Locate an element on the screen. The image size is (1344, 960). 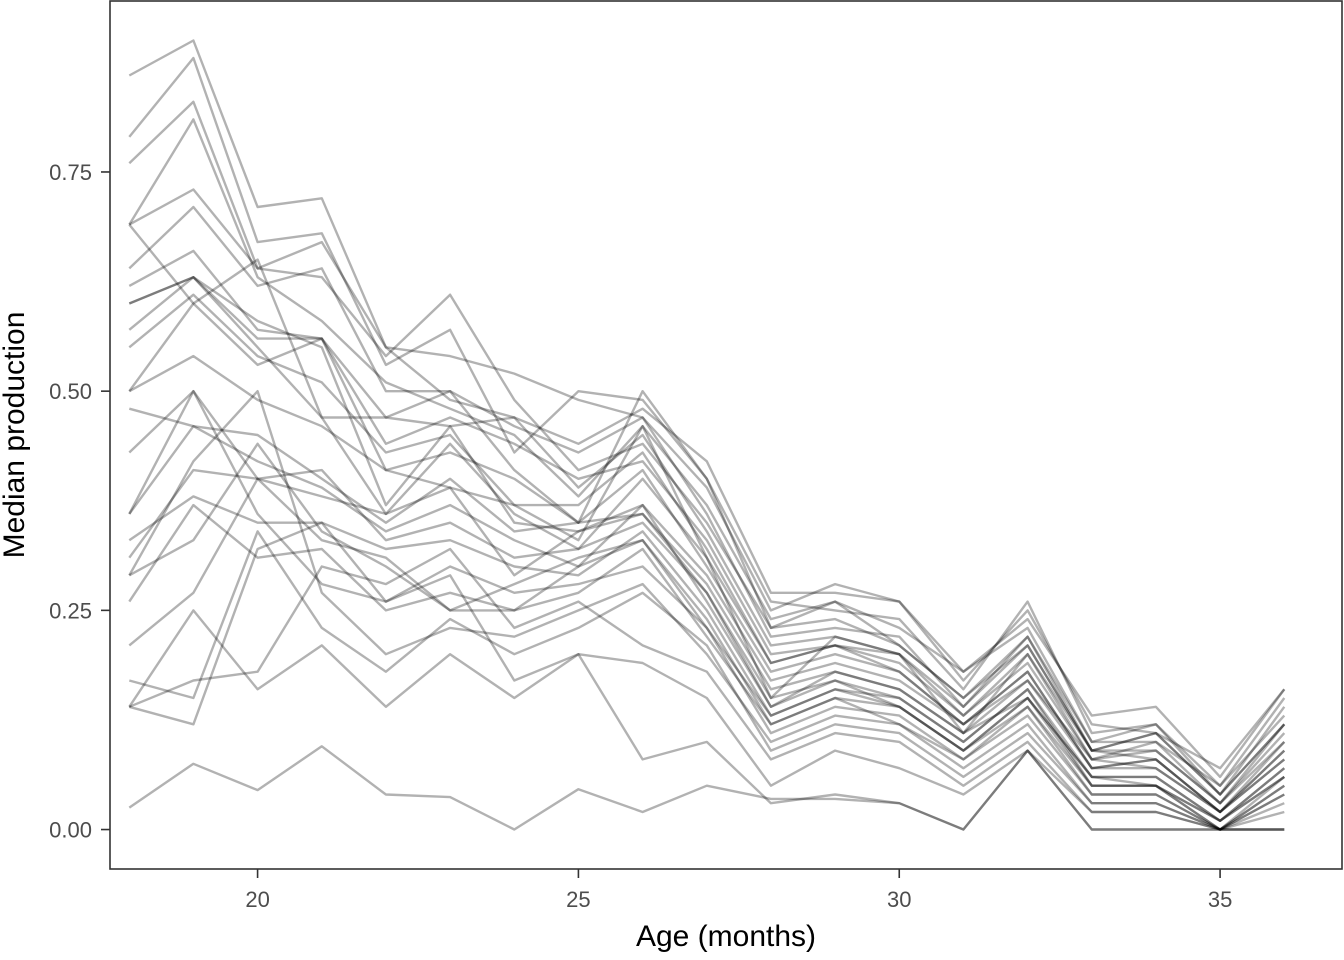
x-tick-label: 35 is located at coordinates (1220, 899).